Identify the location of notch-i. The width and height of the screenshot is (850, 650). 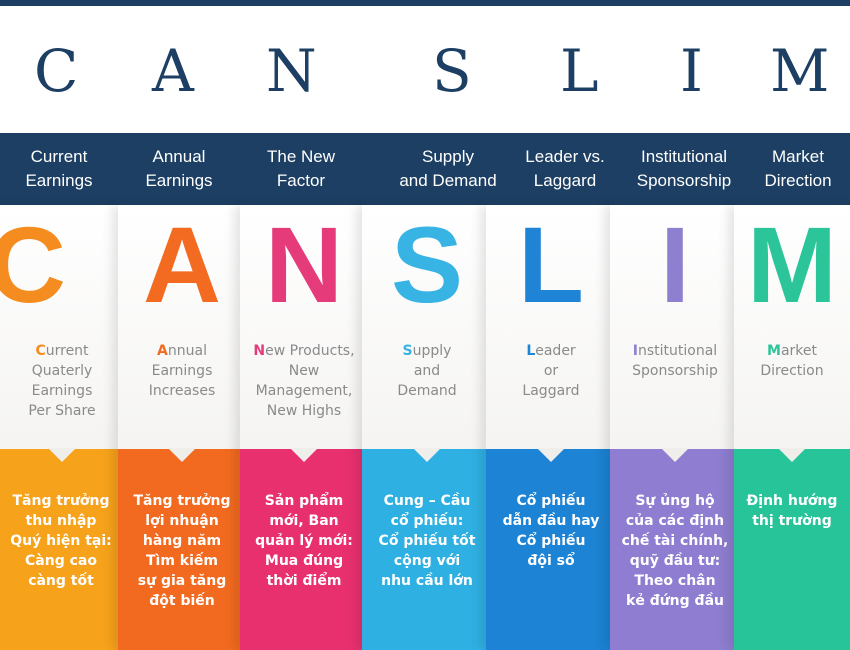
(675, 455).